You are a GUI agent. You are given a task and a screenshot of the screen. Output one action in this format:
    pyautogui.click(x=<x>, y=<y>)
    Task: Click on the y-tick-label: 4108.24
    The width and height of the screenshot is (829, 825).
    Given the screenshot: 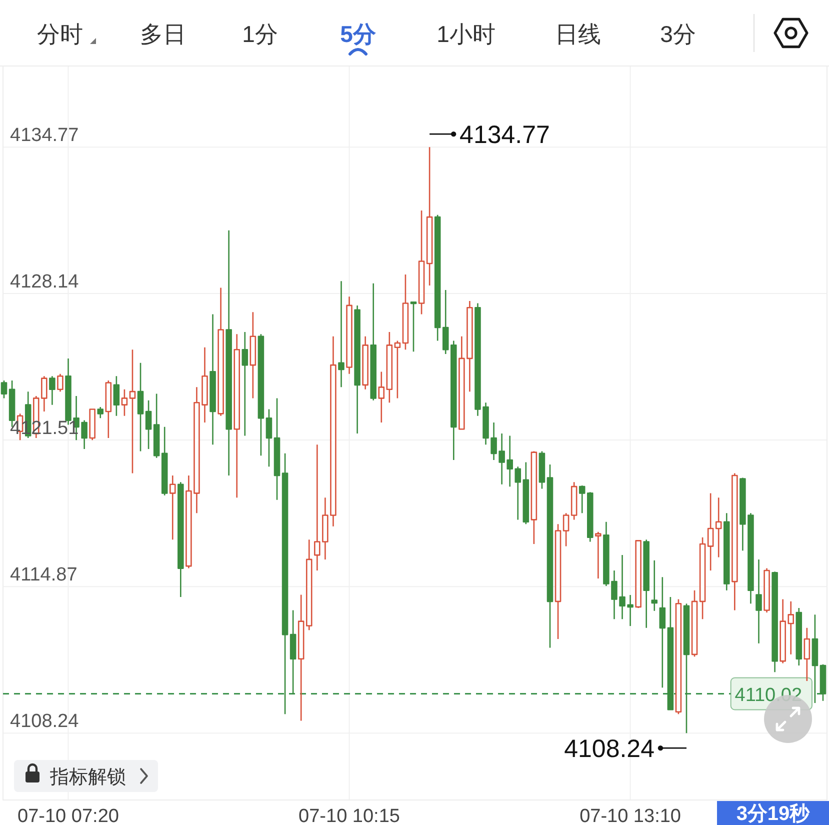 What is the action you would take?
    pyautogui.click(x=45, y=721)
    